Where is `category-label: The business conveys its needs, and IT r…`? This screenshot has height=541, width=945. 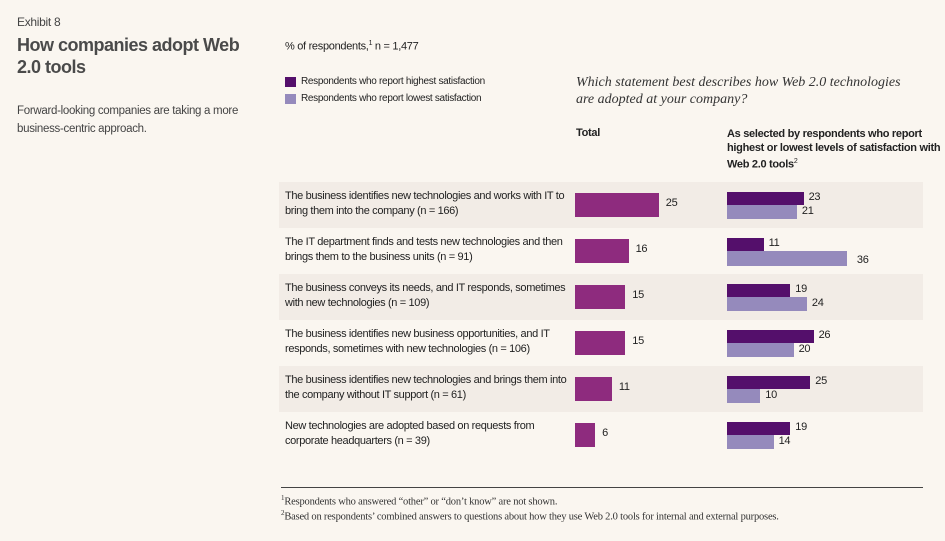 category-label: The business conveys its needs, and IT r… is located at coordinates (425, 295).